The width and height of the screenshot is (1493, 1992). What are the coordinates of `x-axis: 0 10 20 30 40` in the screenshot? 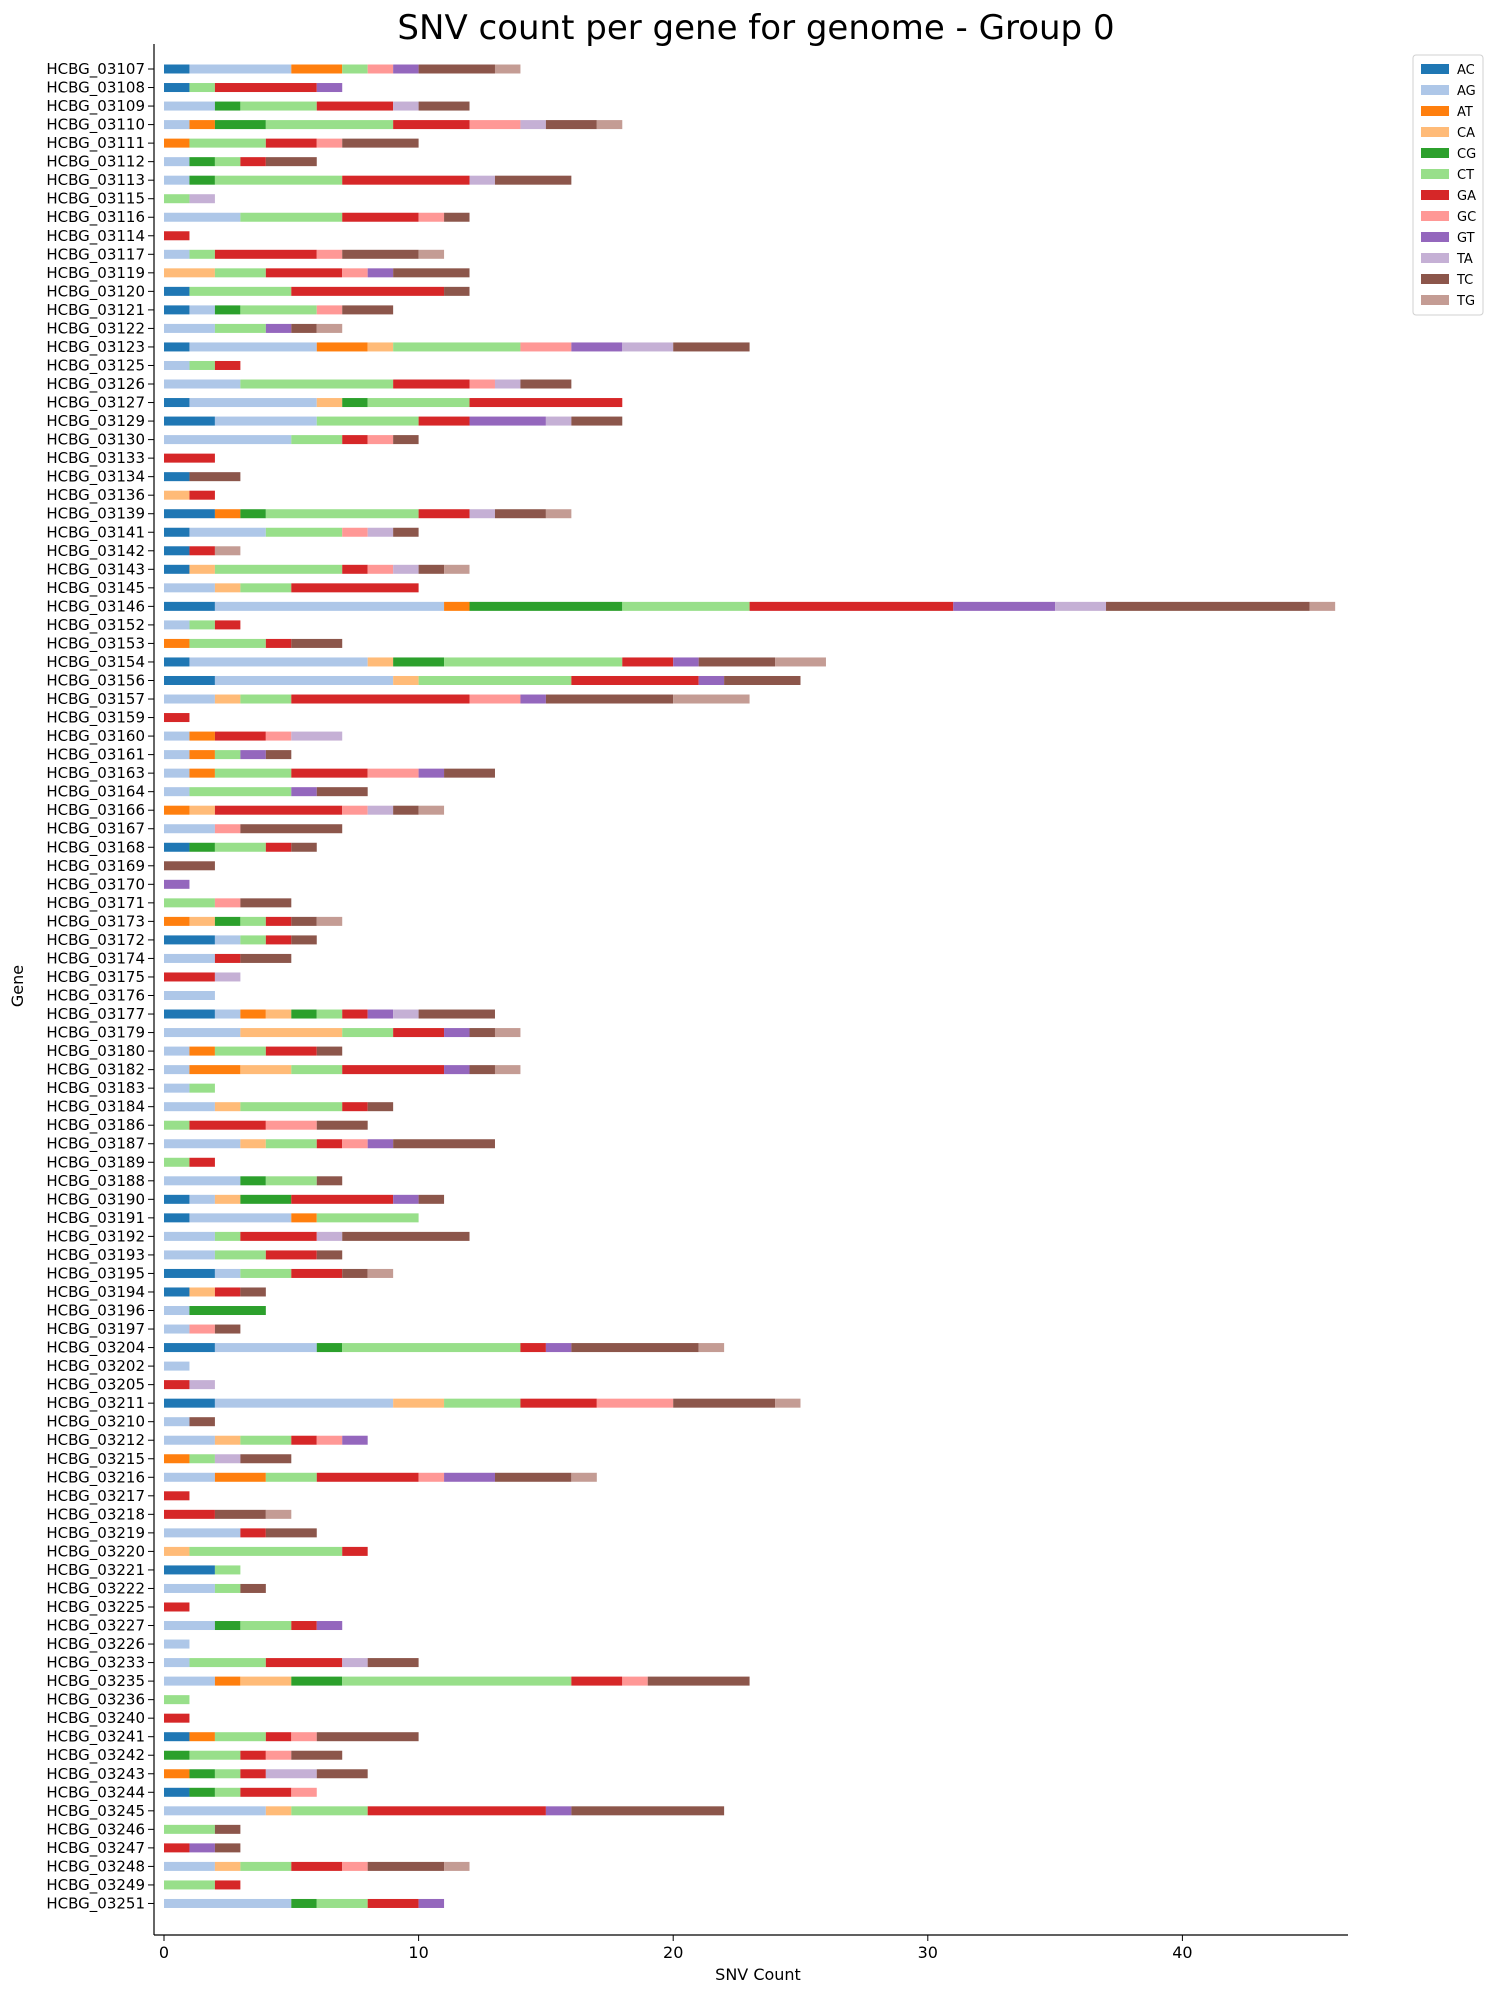 It's located at (751, 1948).